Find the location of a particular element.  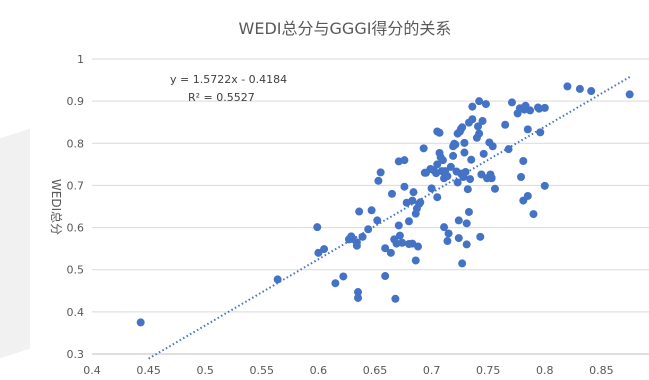

y-tick-label: 0.8 is located at coordinates (76, 143).